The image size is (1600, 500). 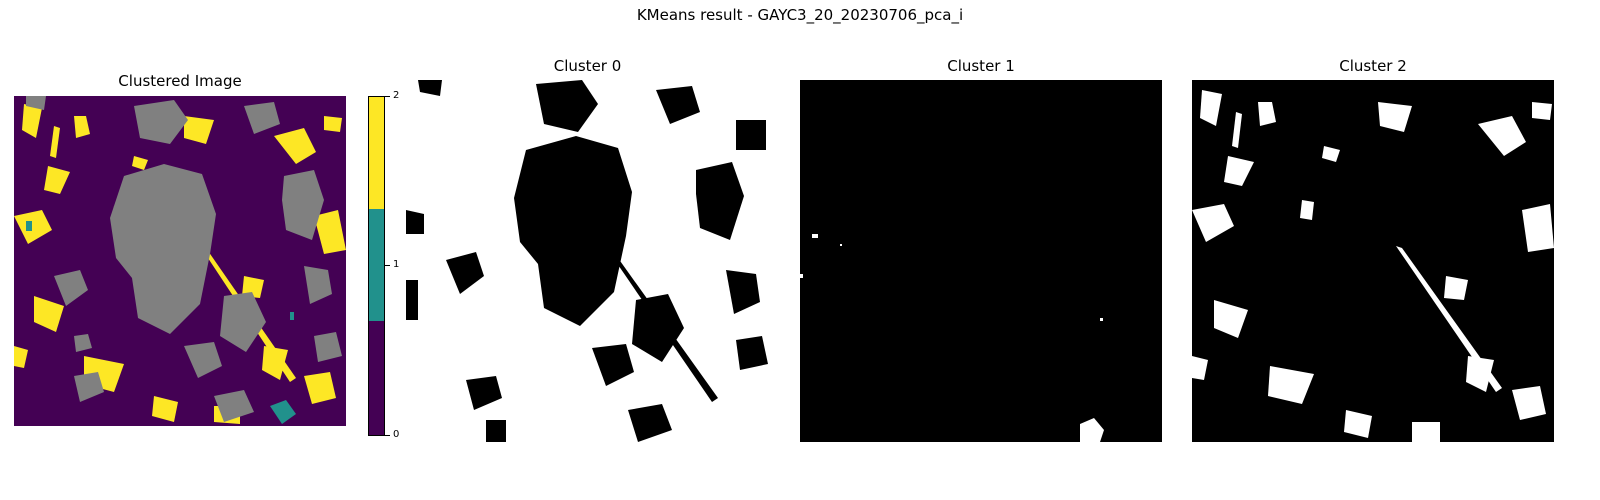 What do you see at coordinates (396, 264) in the screenshot?
I see `colorbar-label-1: 1` at bounding box center [396, 264].